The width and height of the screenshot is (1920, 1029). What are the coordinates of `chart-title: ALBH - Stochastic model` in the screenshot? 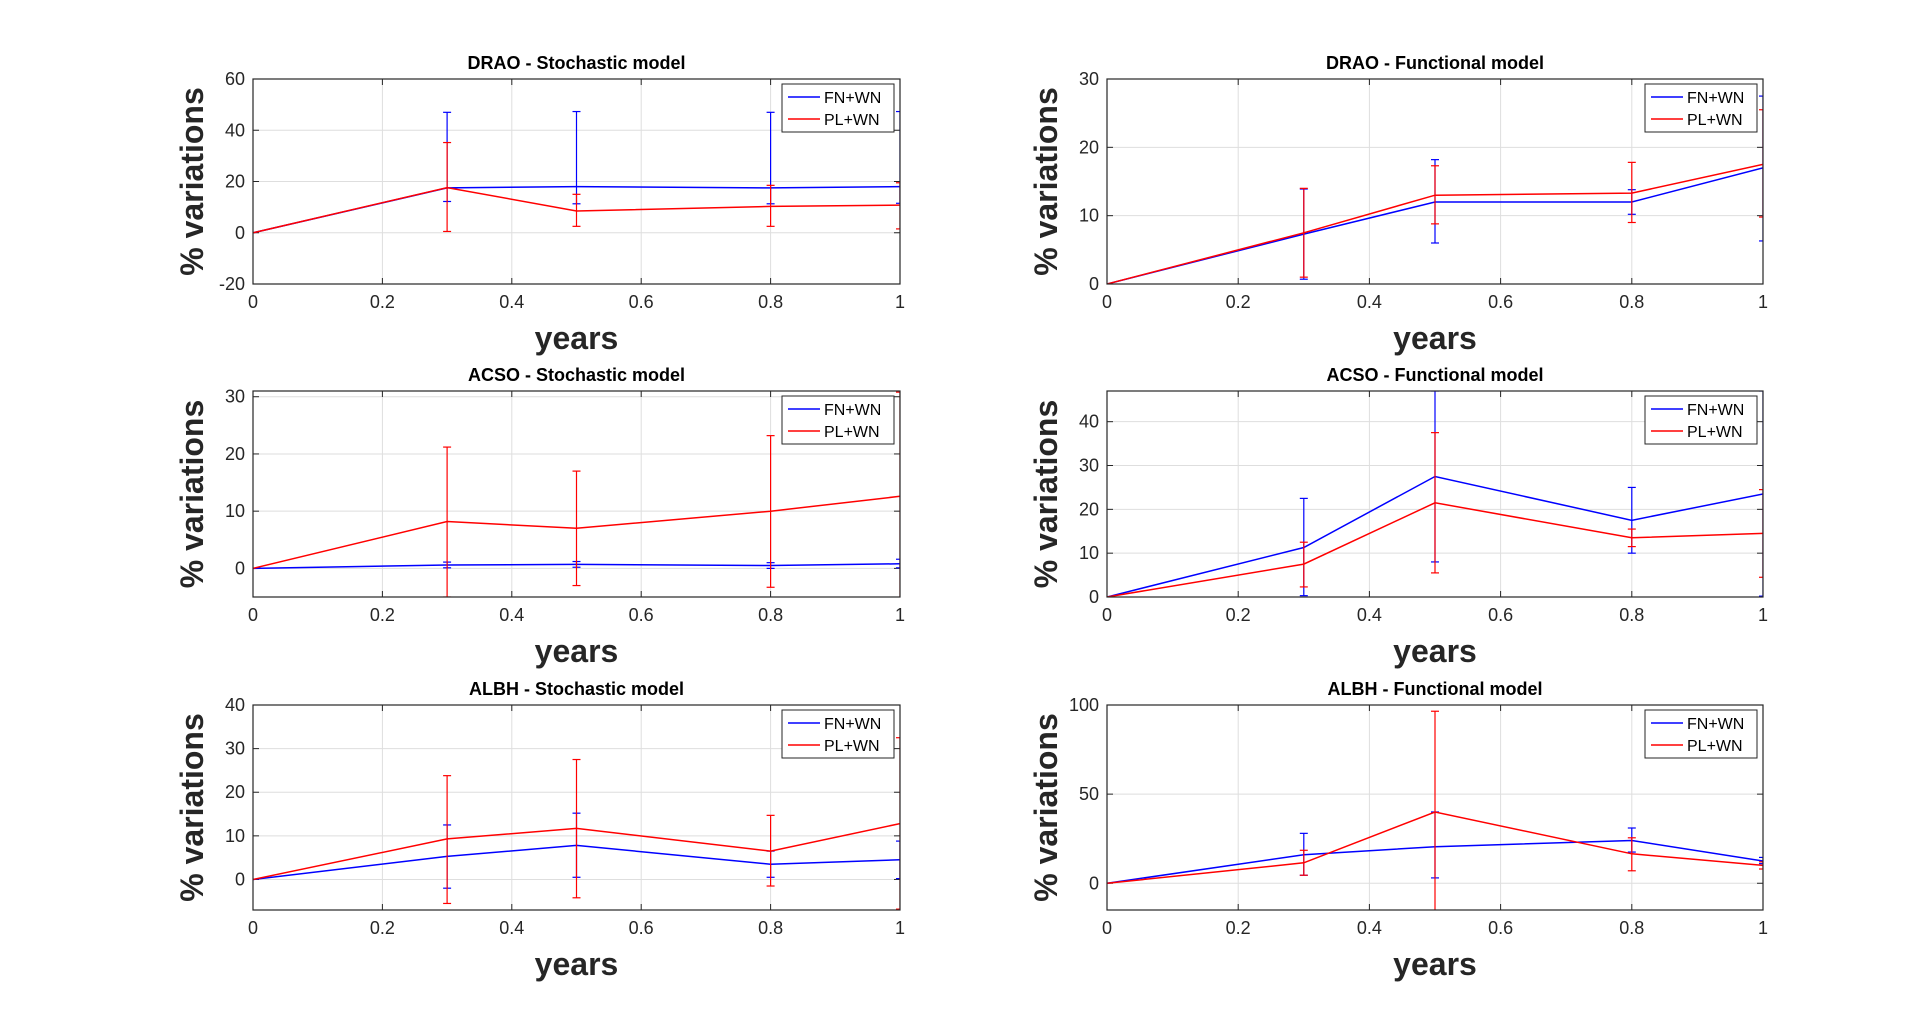 It's located at (576, 689).